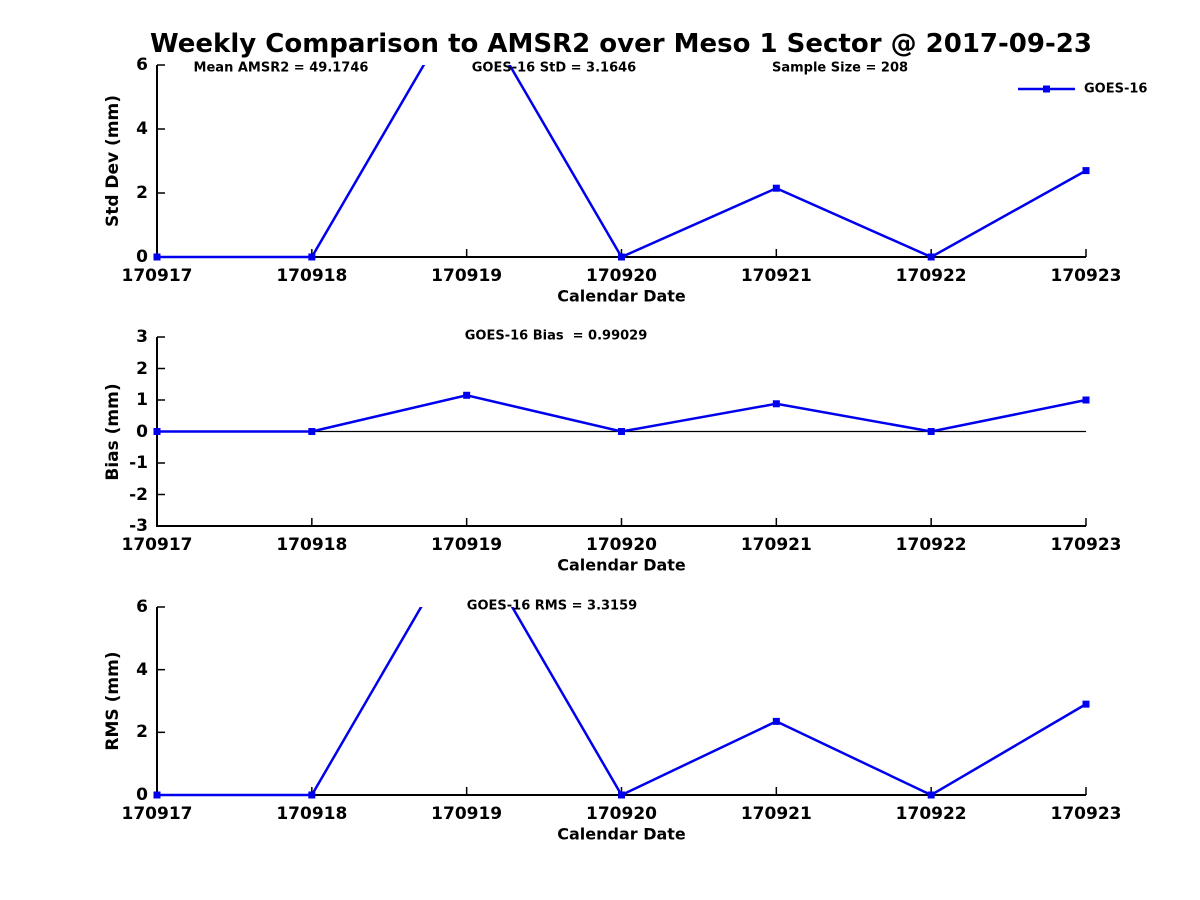  What do you see at coordinates (138, 463) in the screenshot?
I see `y-tick-label: -1` at bounding box center [138, 463].